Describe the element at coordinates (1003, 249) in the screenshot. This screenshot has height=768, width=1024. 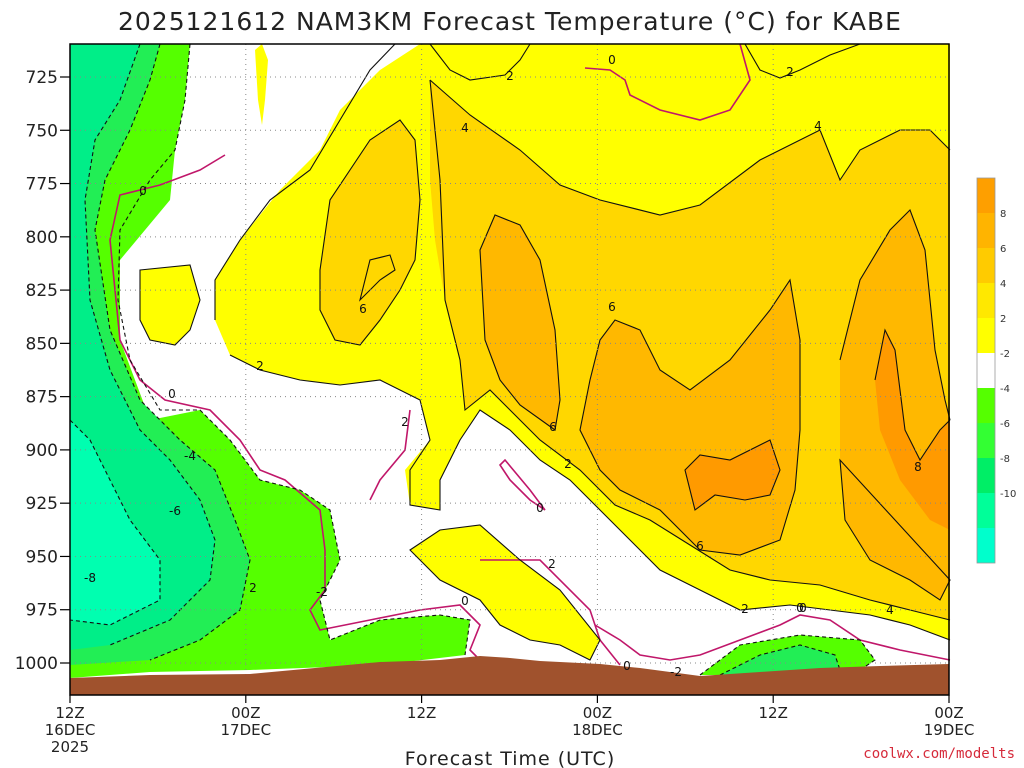
I see `colorbar-tick-label: 6` at that location.